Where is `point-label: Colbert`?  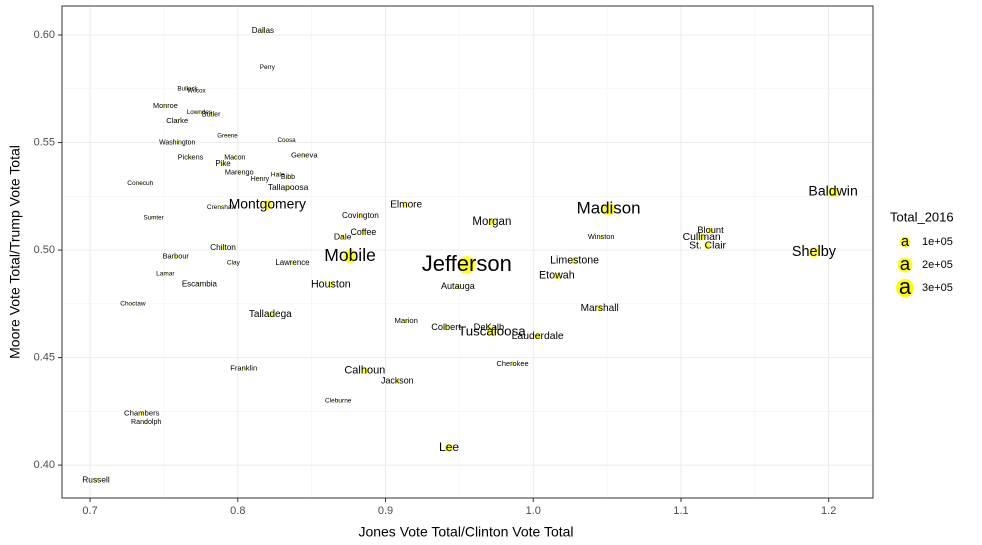
point-label: Colbert is located at coordinates (446, 327).